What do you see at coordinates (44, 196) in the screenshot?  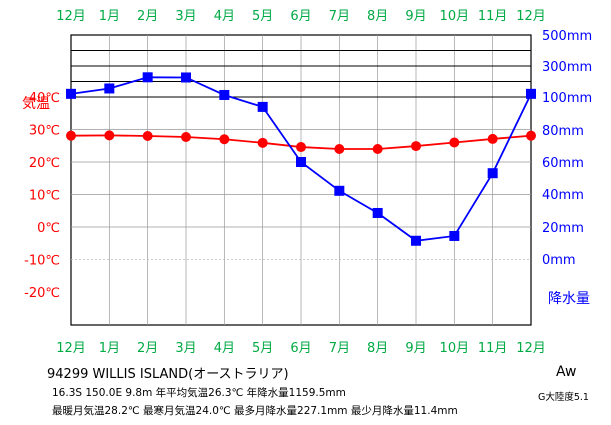 I see `temperature-tick-label: 10℃` at bounding box center [44, 196].